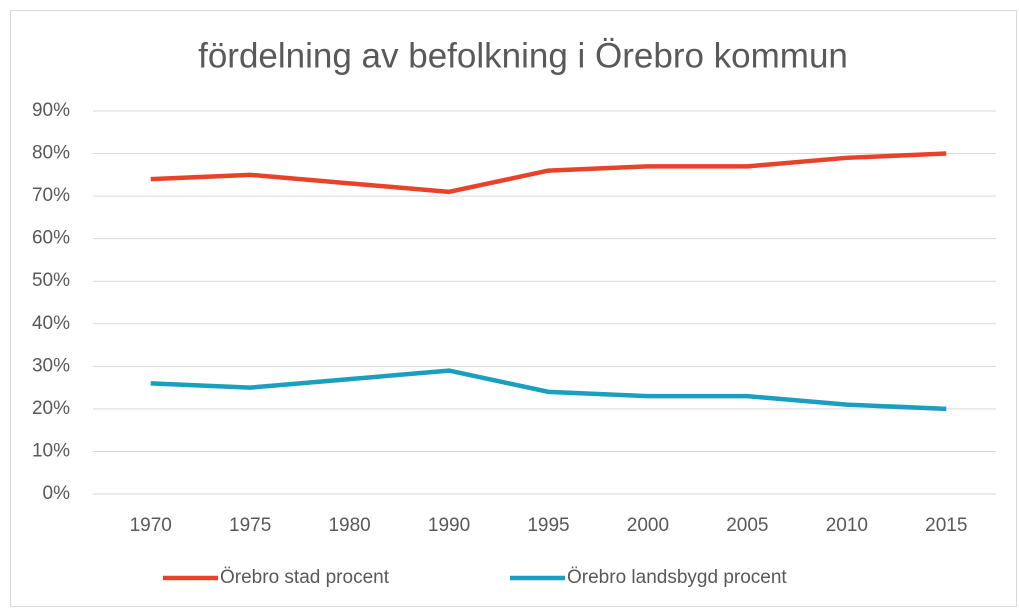 The width and height of the screenshot is (1019, 610). What do you see at coordinates (51, 450) in the screenshot?
I see `y-tick-label: 10%` at bounding box center [51, 450].